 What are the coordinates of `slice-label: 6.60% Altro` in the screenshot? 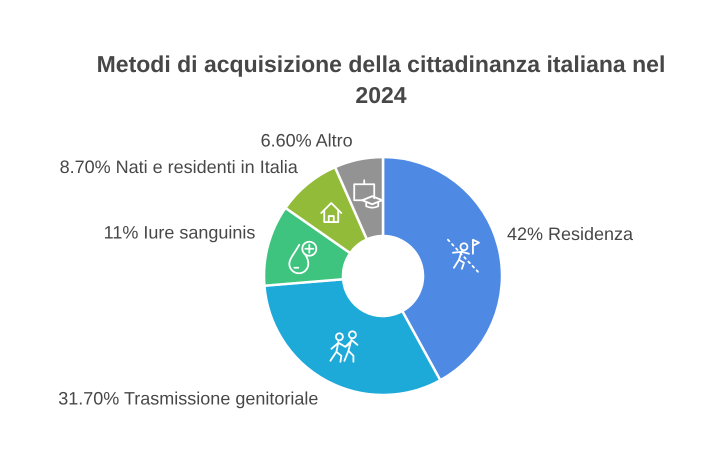 It's located at (306, 140).